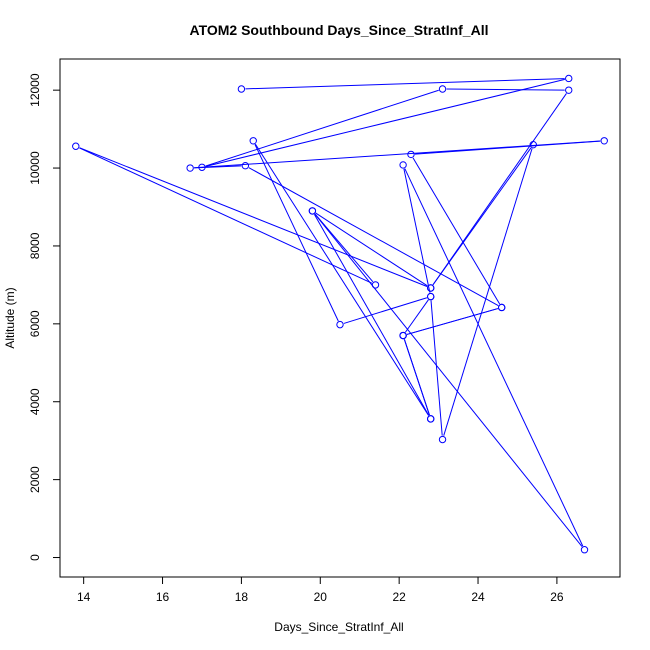 The width and height of the screenshot is (650, 650). What do you see at coordinates (399, 597) in the screenshot?
I see `x-tick-label: 22` at bounding box center [399, 597].